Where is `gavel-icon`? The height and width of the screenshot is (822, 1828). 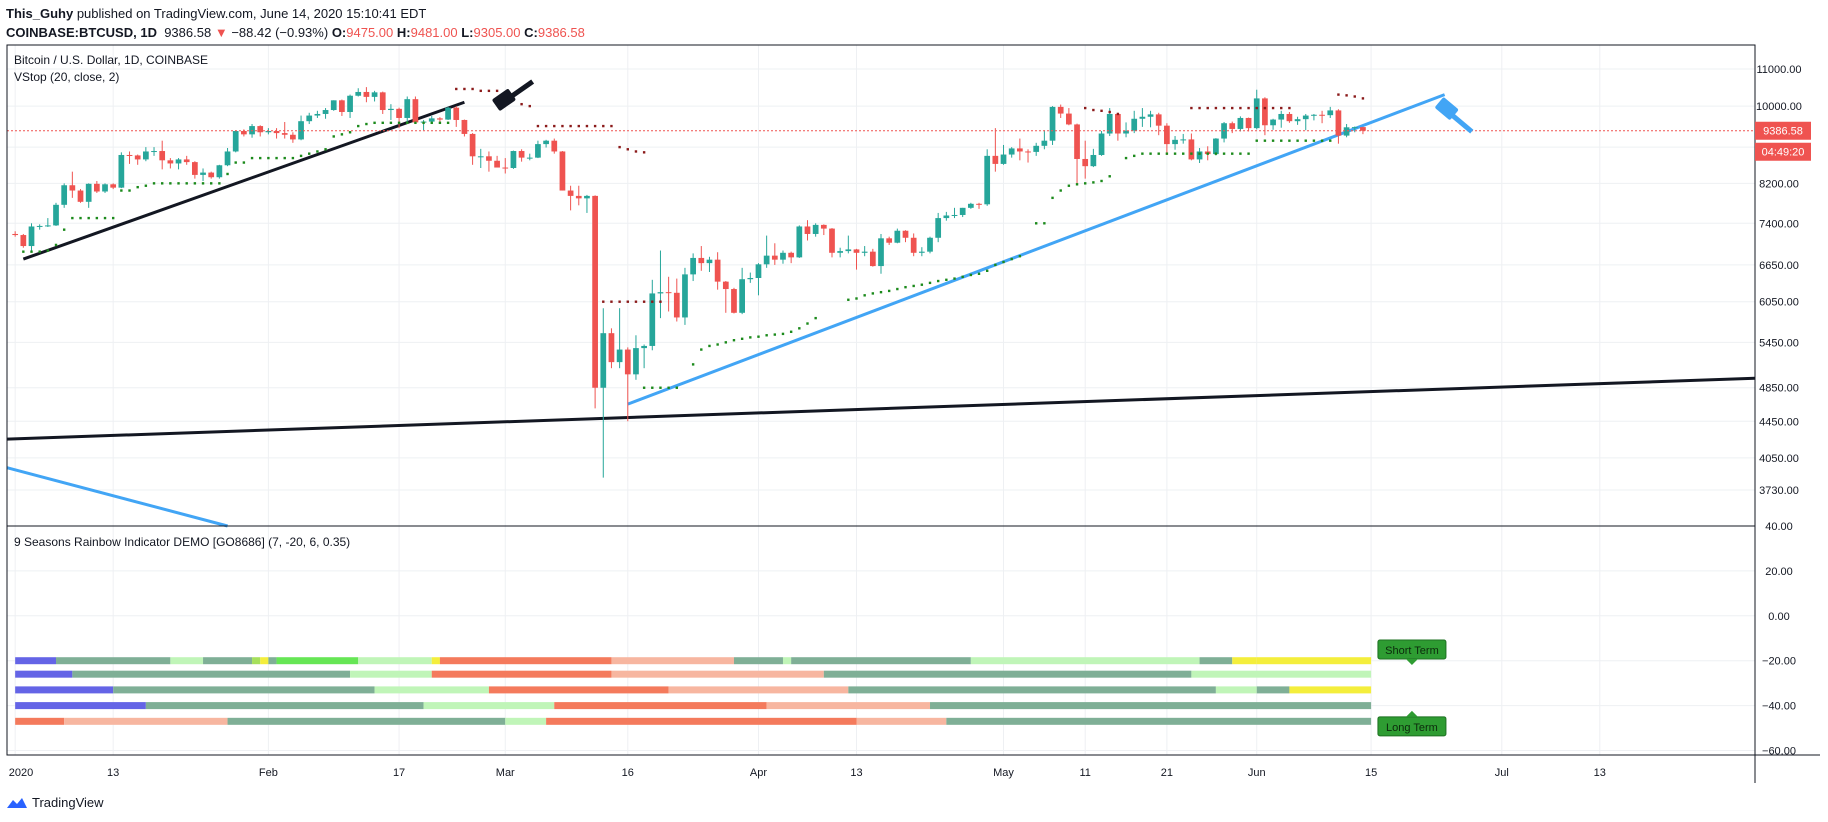 gavel-icon is located at coordinates (1454, 115).